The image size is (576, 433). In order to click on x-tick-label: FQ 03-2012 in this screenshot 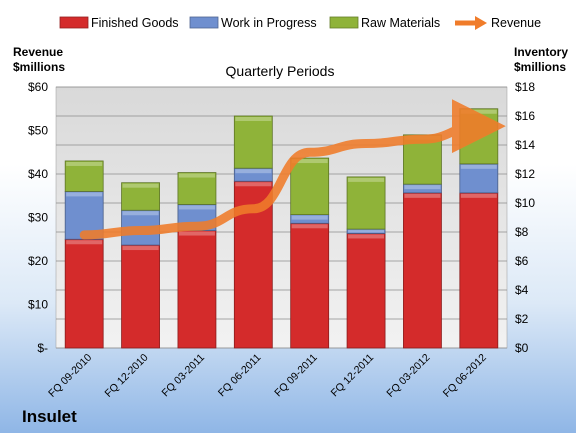, I will do `click(408, 376)`.